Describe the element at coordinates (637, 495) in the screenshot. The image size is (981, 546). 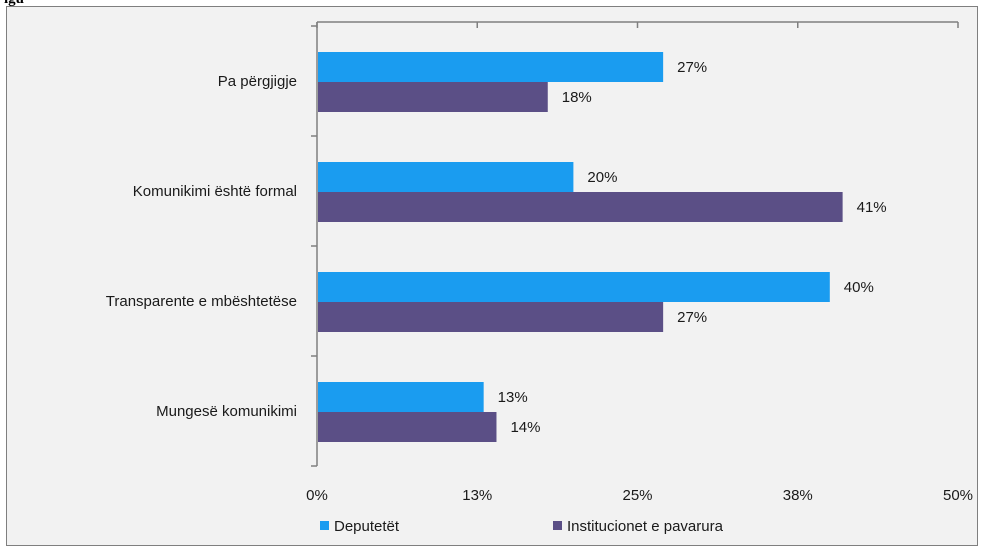
I see `x-tick-label: 25%` at that location.